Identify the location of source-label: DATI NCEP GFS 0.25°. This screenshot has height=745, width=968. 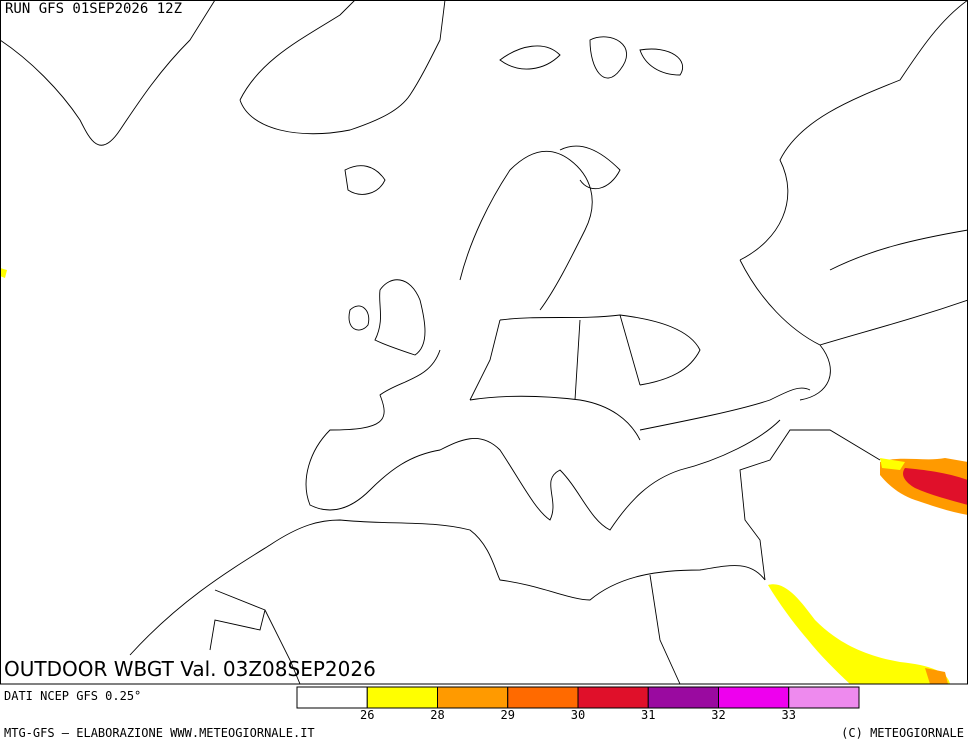
(72, 696).